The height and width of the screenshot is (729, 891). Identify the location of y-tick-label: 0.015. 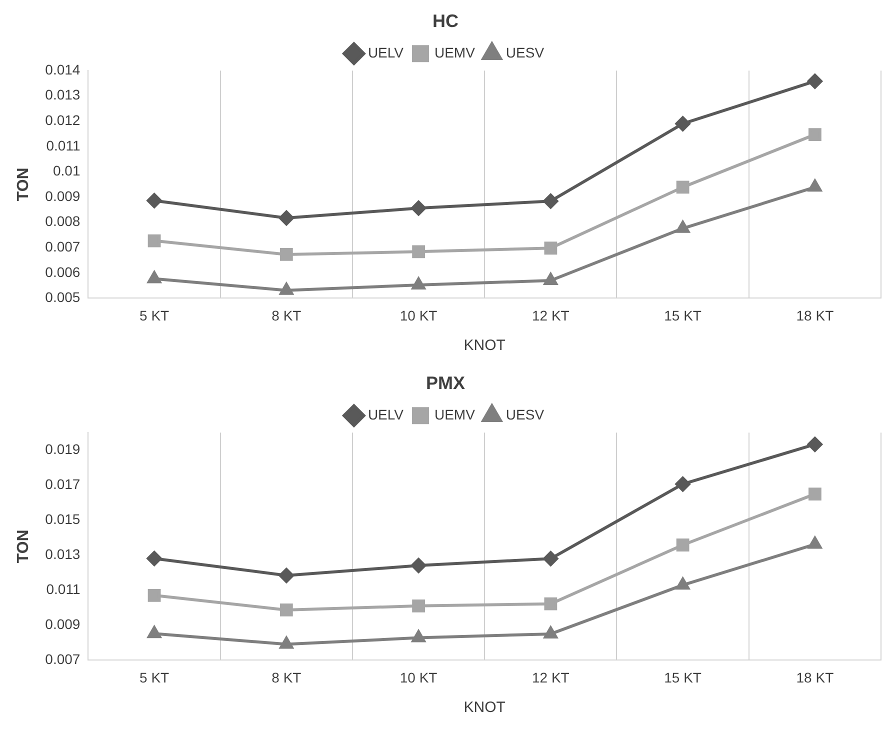
(62, 519).